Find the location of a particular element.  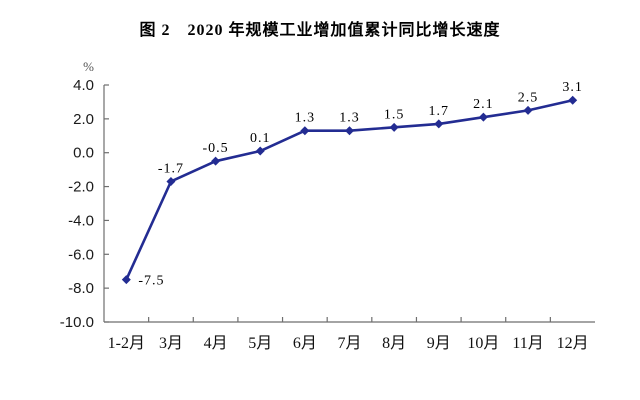

x-tick-label: 8月 is located at coordinates (394, 343).